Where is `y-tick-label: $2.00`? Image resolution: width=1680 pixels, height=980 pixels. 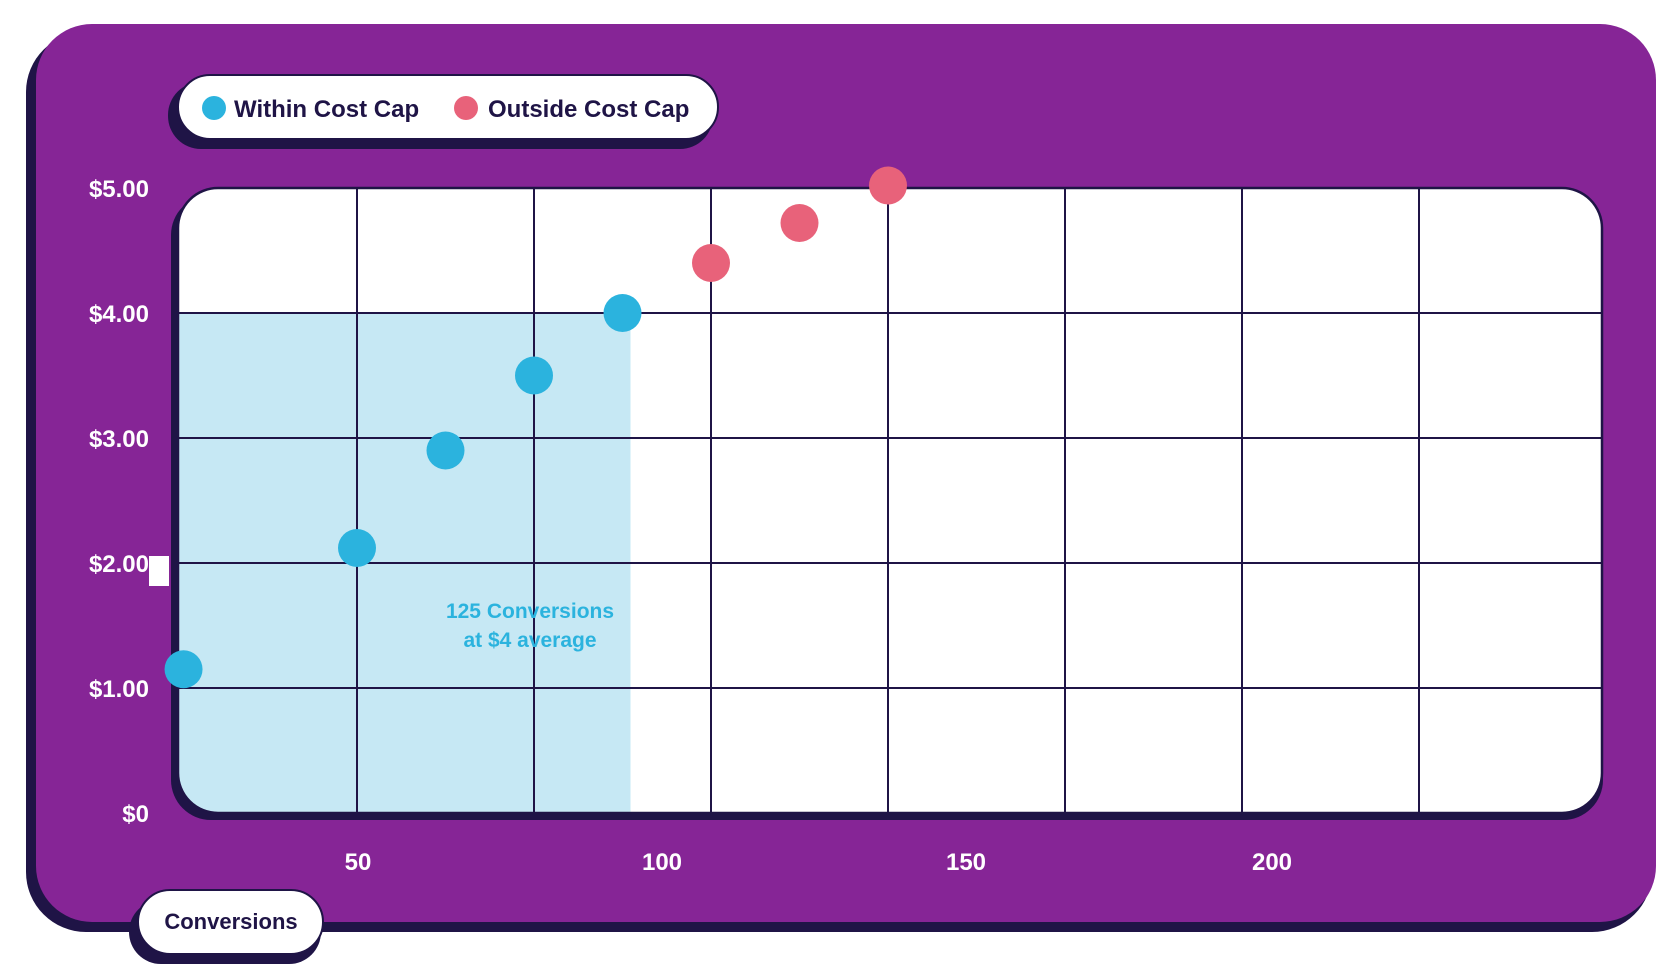 y-tick-label: $2.00 is located at coordinates (119, 564).